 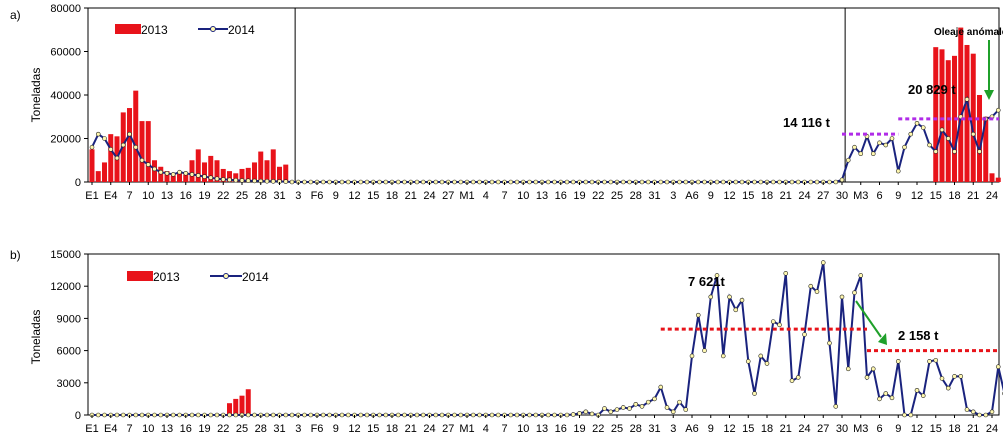 I want to click on x-tick-label: 22, so click(x=223, y=196).